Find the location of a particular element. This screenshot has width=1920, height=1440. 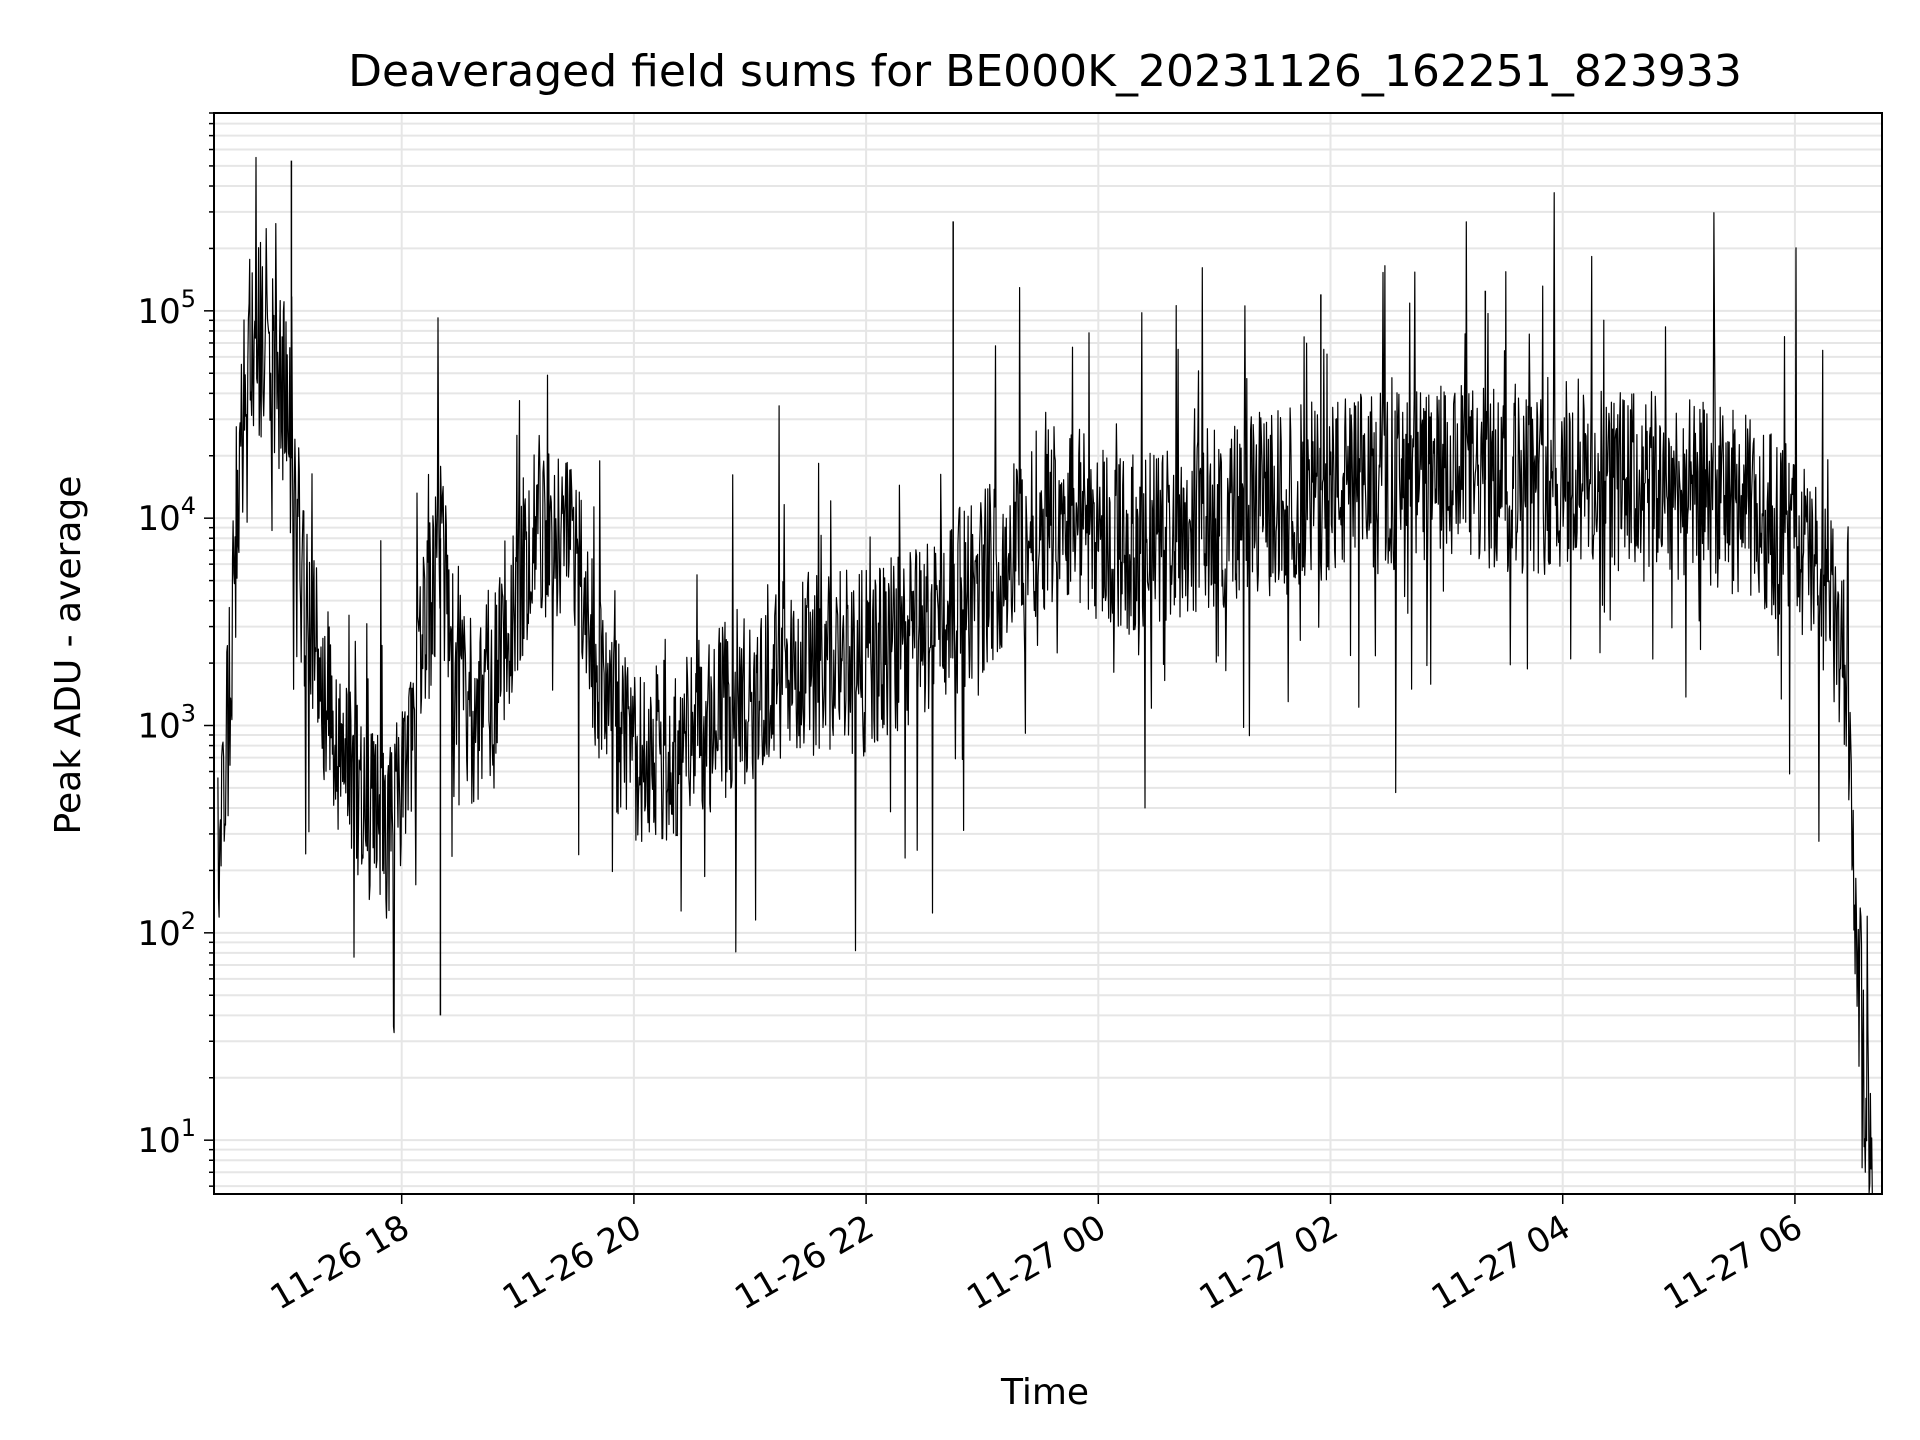

y-tick-label: 10⁴ is located at coordinates (166, 515).